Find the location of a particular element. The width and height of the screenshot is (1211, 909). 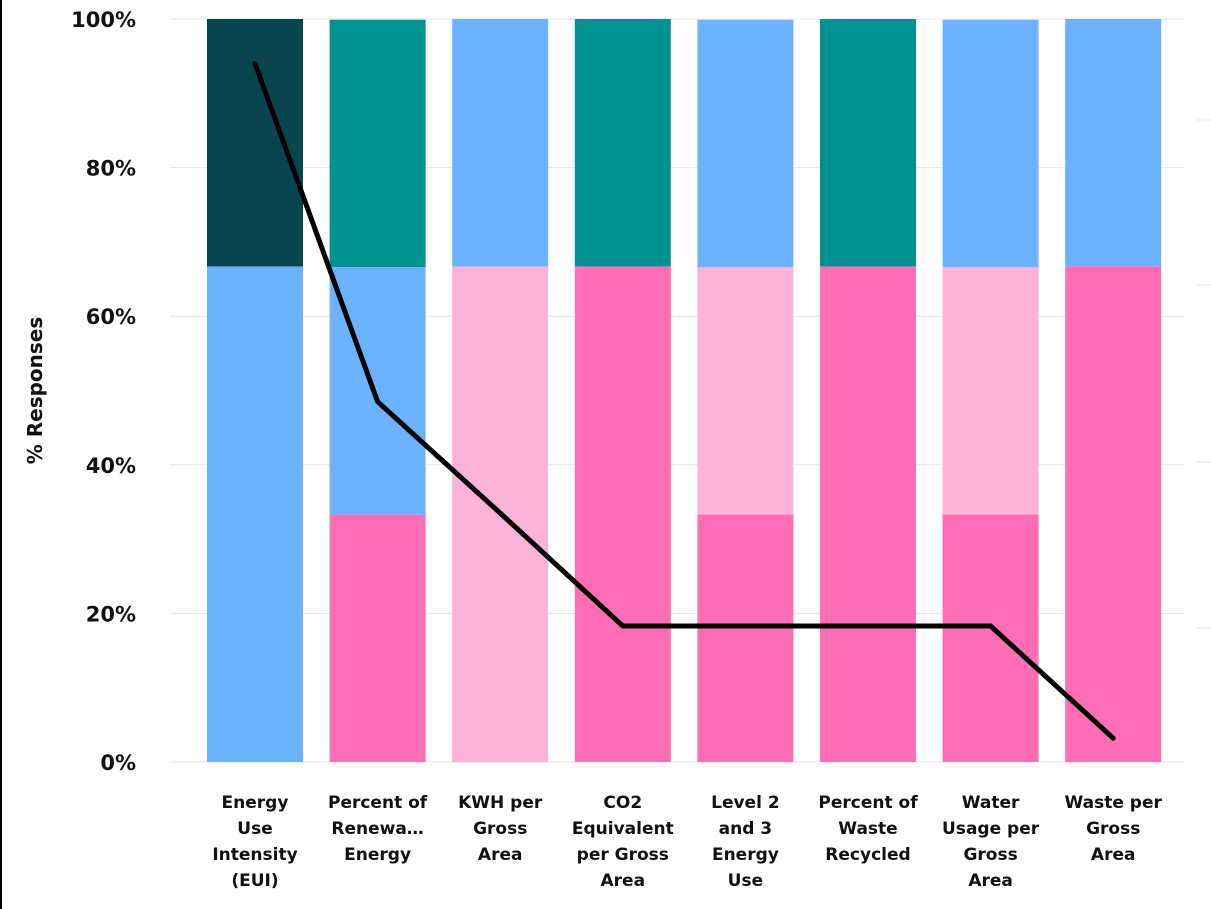

y-tick-label: 80% is located at coordinates (111, 169).